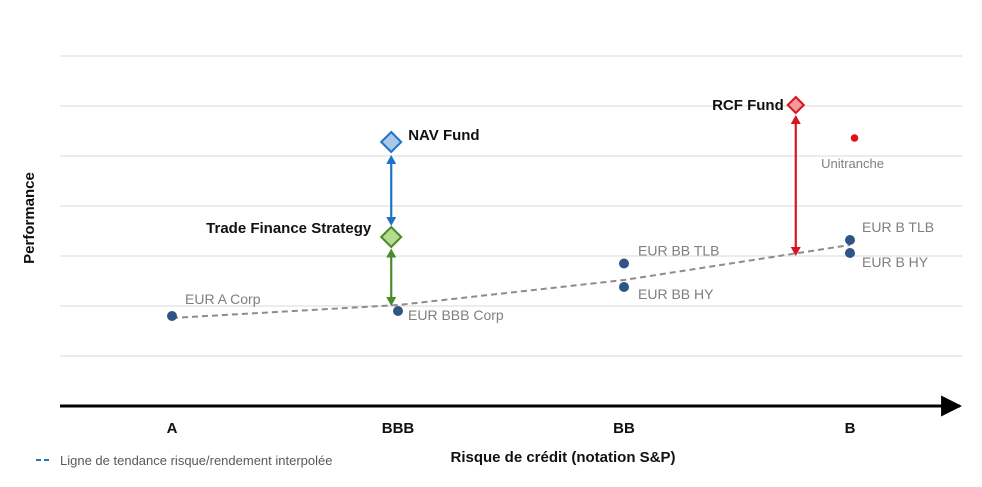  What do you see at coordinates (391, 237) in the screenshot?
I see `fund-marker-trade-finance-strategy` at bounding box center [391, 237].